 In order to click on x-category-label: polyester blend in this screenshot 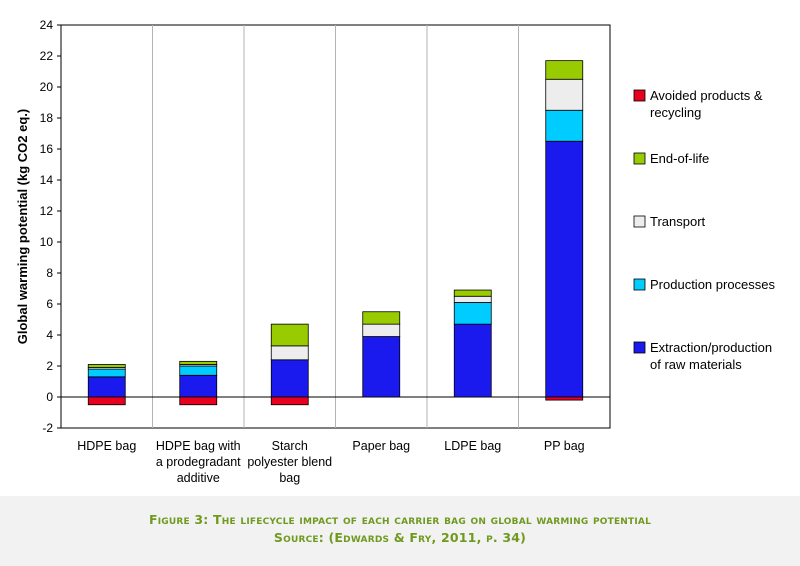, I will do `click(289, 462)`.